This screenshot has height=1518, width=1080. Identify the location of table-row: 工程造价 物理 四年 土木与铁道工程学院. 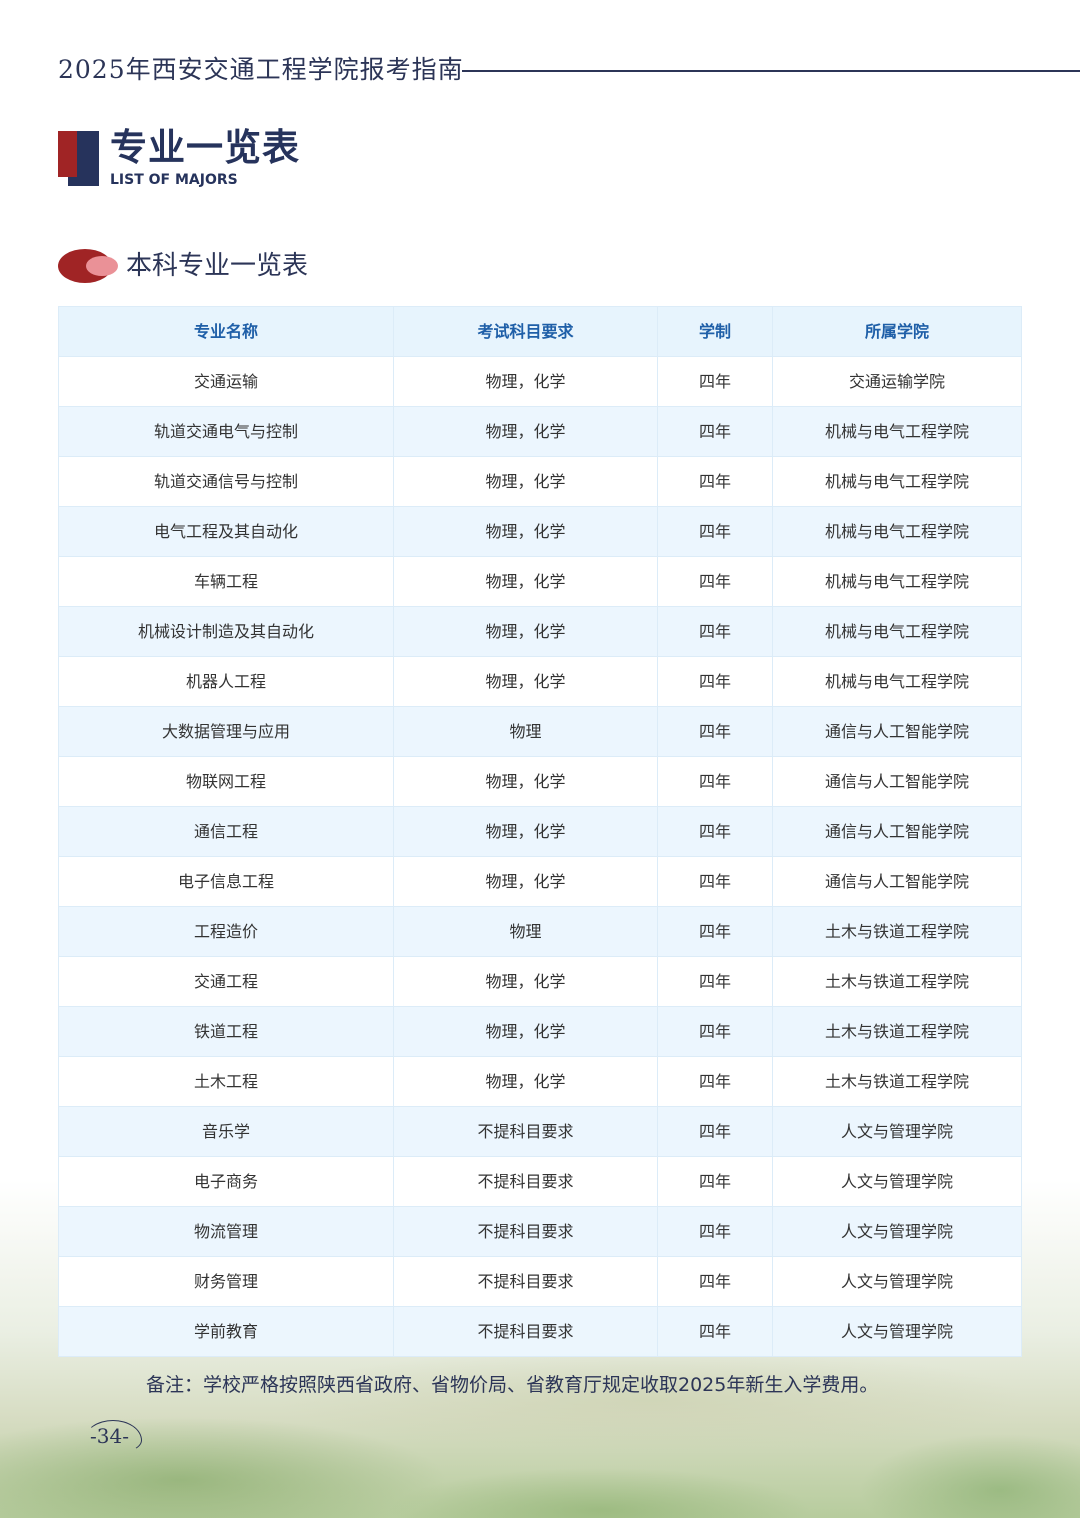
(540, 931).